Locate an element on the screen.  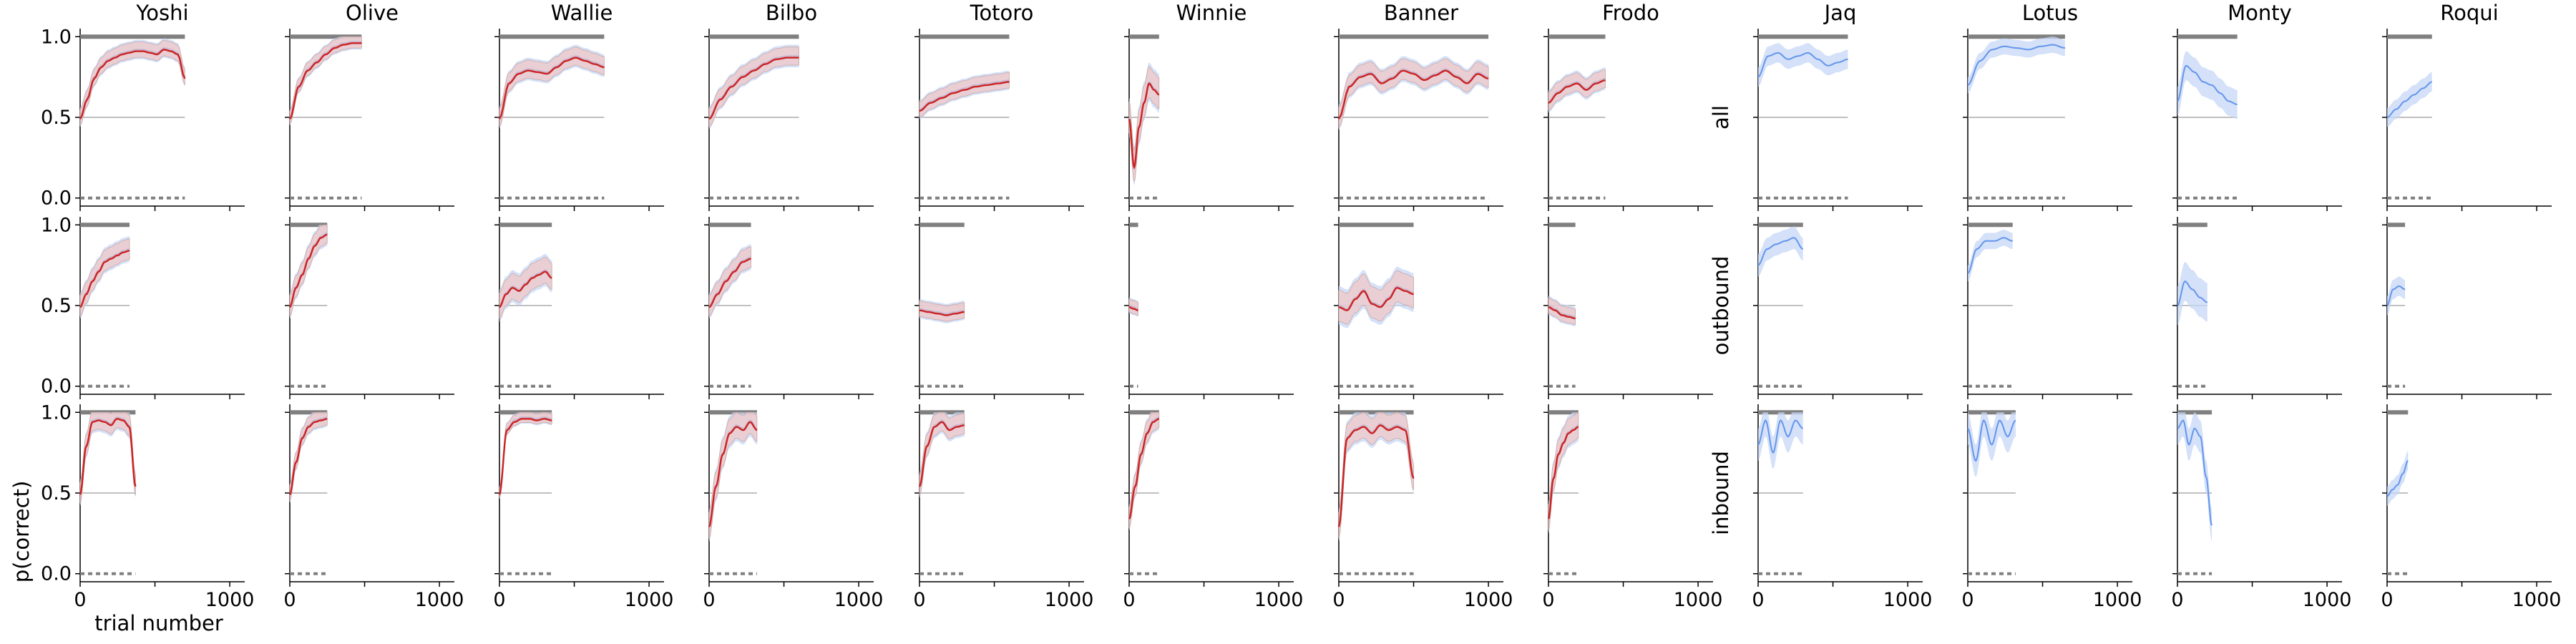
row-label-all: all is located at coordinates (1721, 117).